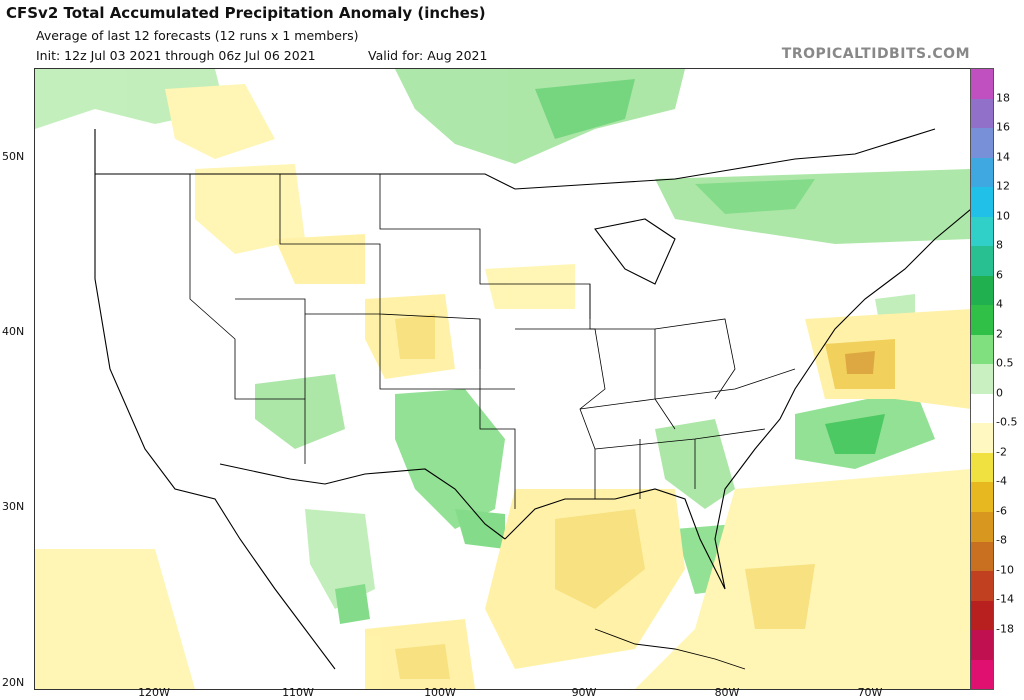  I want to click on colorbar-label: 2, so click(999, 334).